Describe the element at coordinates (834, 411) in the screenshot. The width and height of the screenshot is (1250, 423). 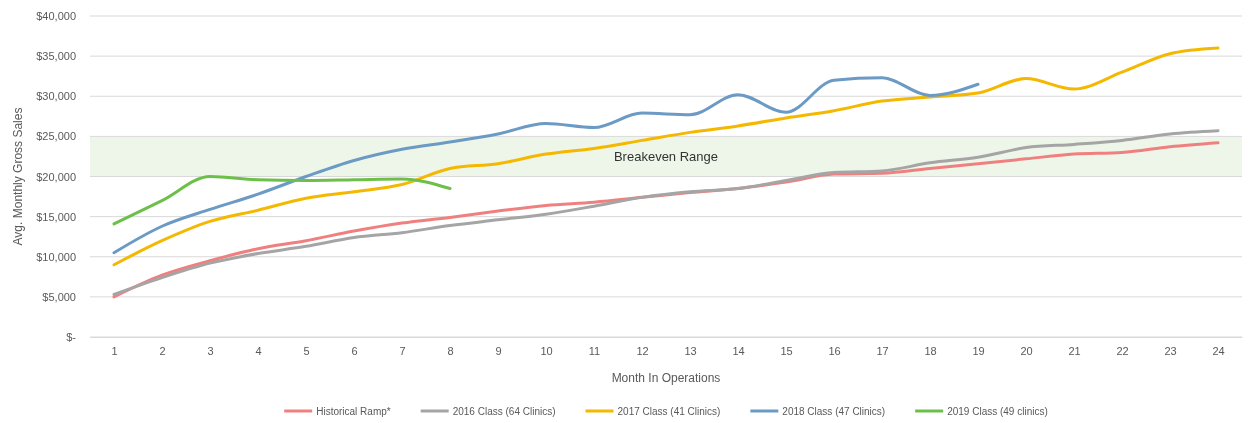
I see `legend-label: 2018 Class (47 Clinics)` at that location.